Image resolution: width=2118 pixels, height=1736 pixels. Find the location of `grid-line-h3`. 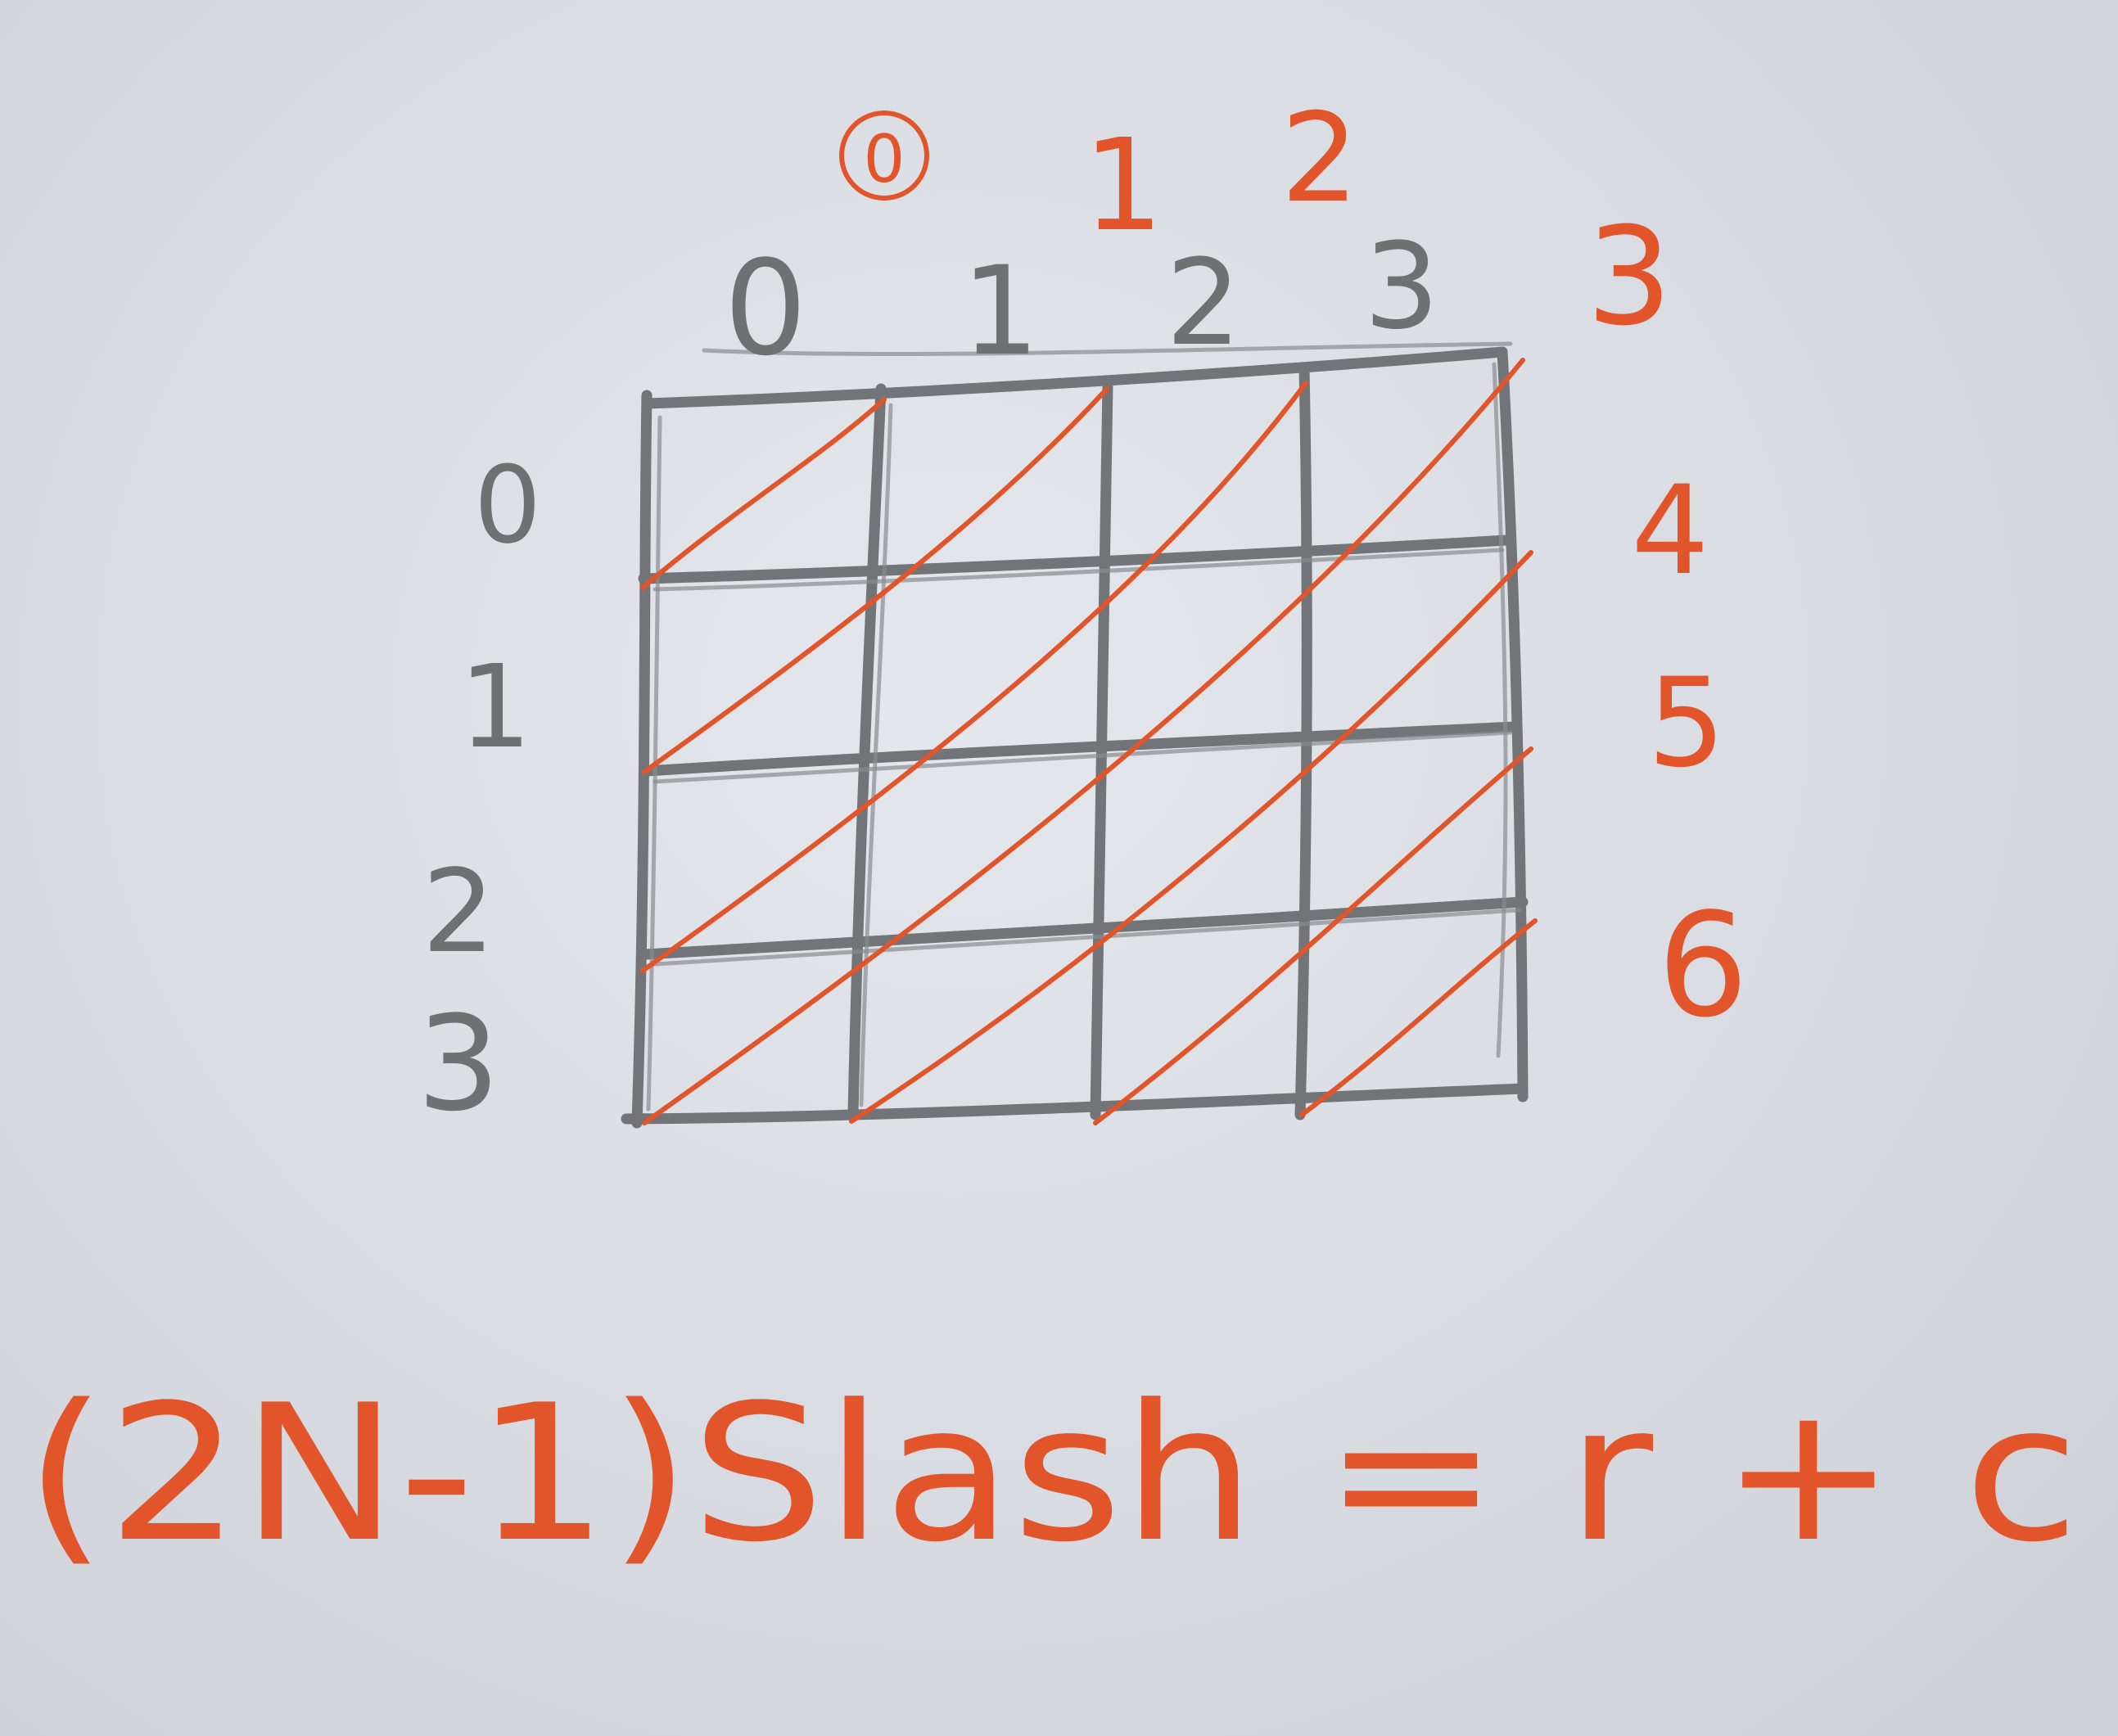

grid-line-h3 is located at coordinates (1084, 928).